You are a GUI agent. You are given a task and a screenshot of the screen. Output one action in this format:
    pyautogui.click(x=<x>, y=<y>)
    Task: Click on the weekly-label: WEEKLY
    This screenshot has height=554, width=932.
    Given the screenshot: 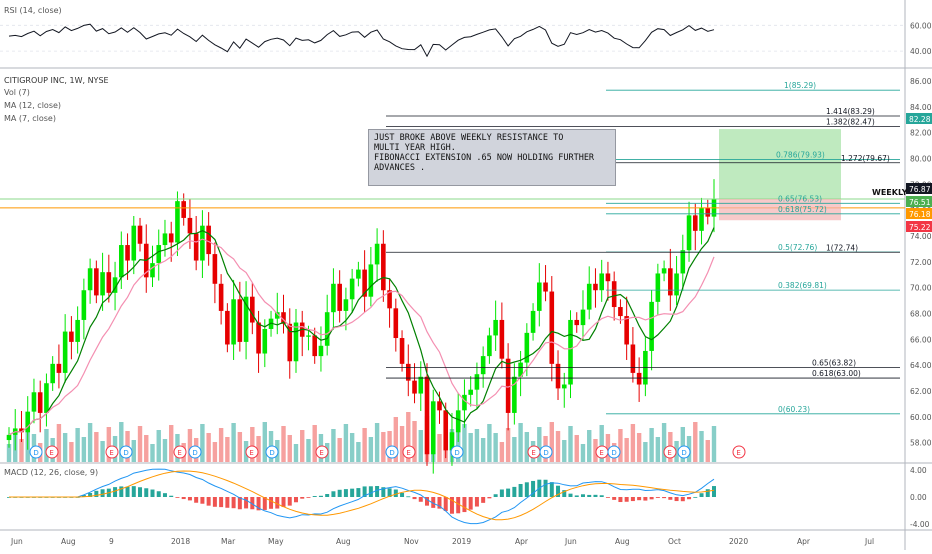 What is the action you would take?
    pyautogui.click(x=890, y=192)
    